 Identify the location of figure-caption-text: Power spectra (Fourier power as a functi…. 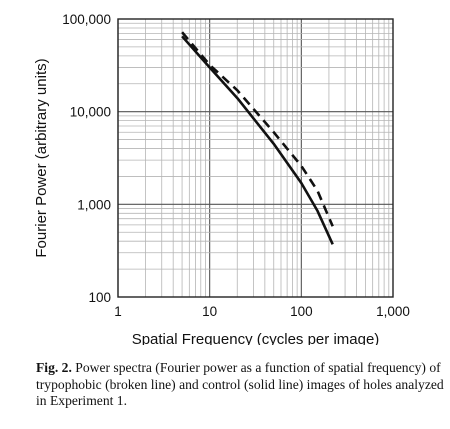
(240, 384).